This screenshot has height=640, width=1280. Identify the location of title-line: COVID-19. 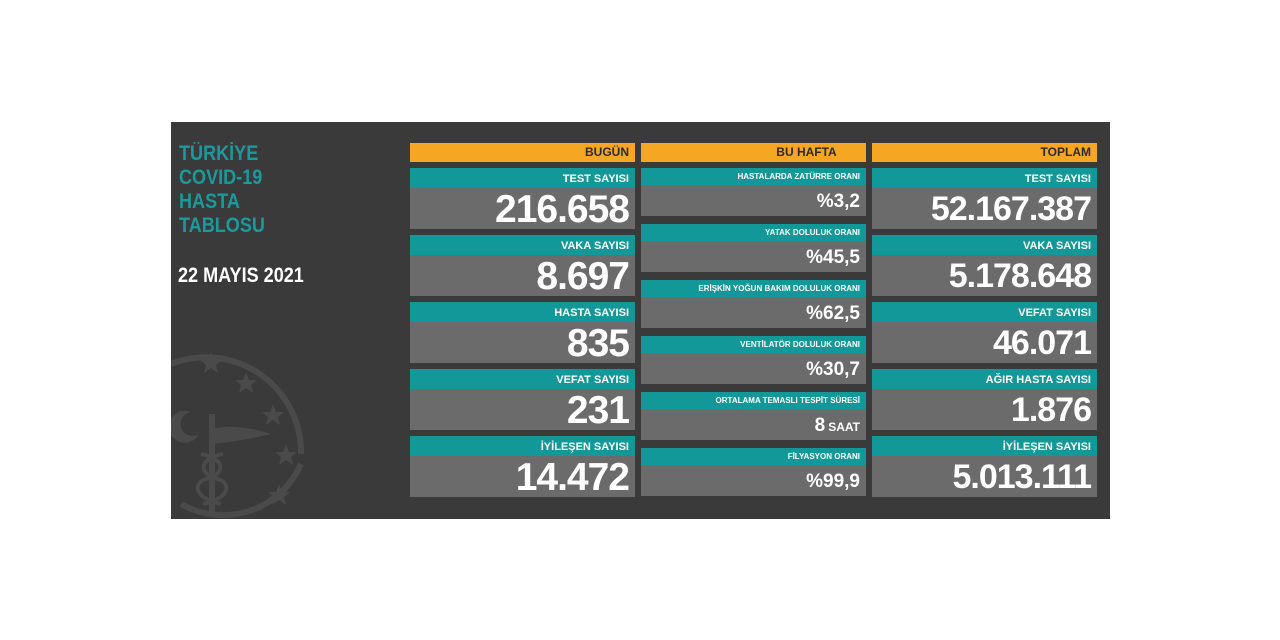
(221, 177).